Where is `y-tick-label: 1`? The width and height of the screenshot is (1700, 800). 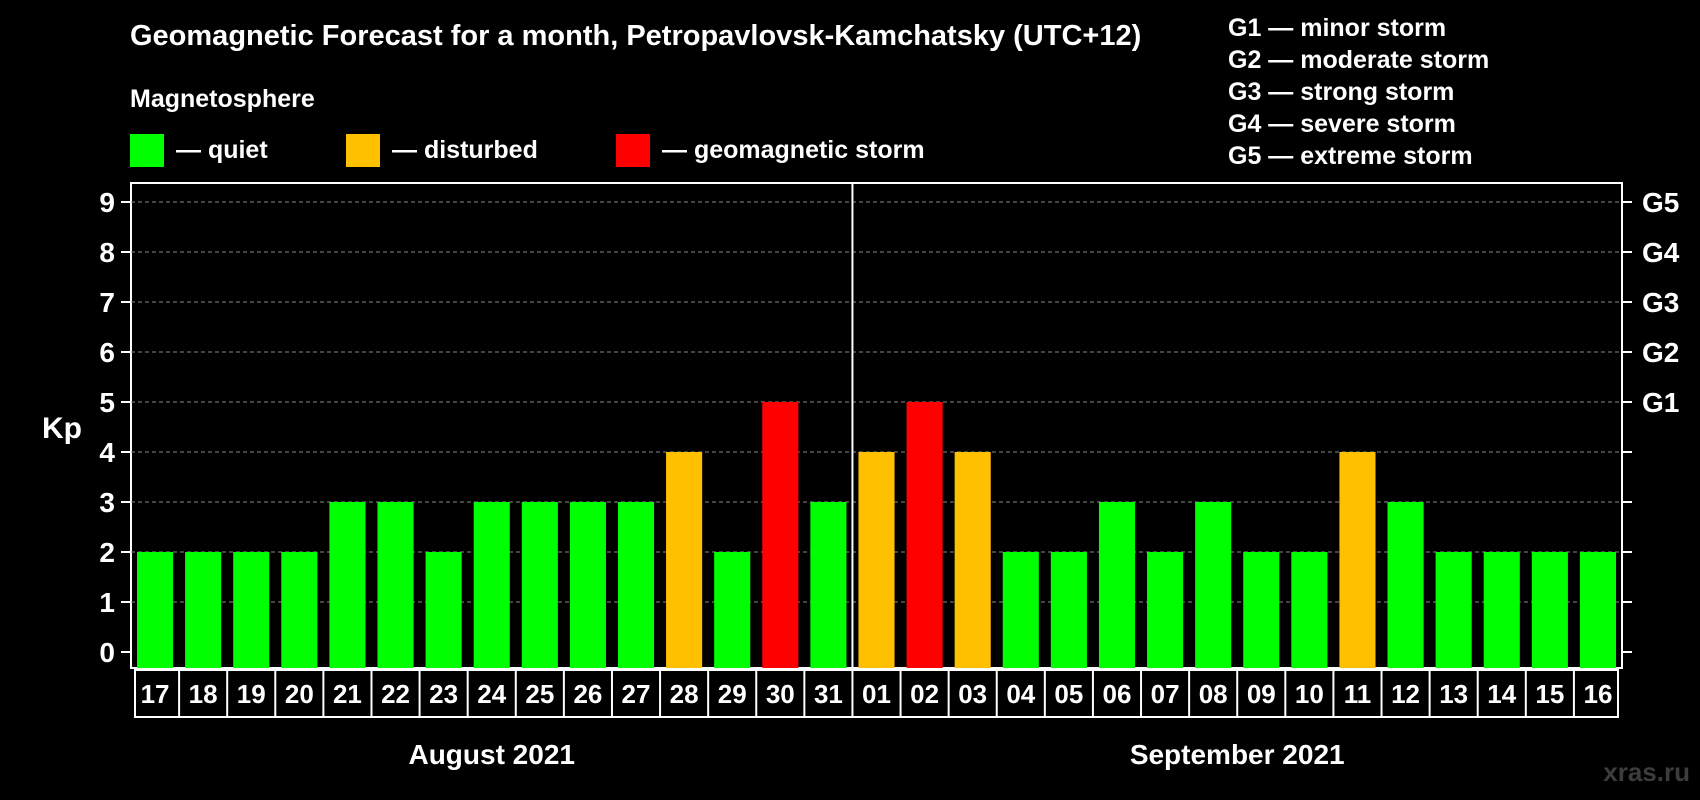
y-tick-label: 1 is located at coordinates (107, 602).